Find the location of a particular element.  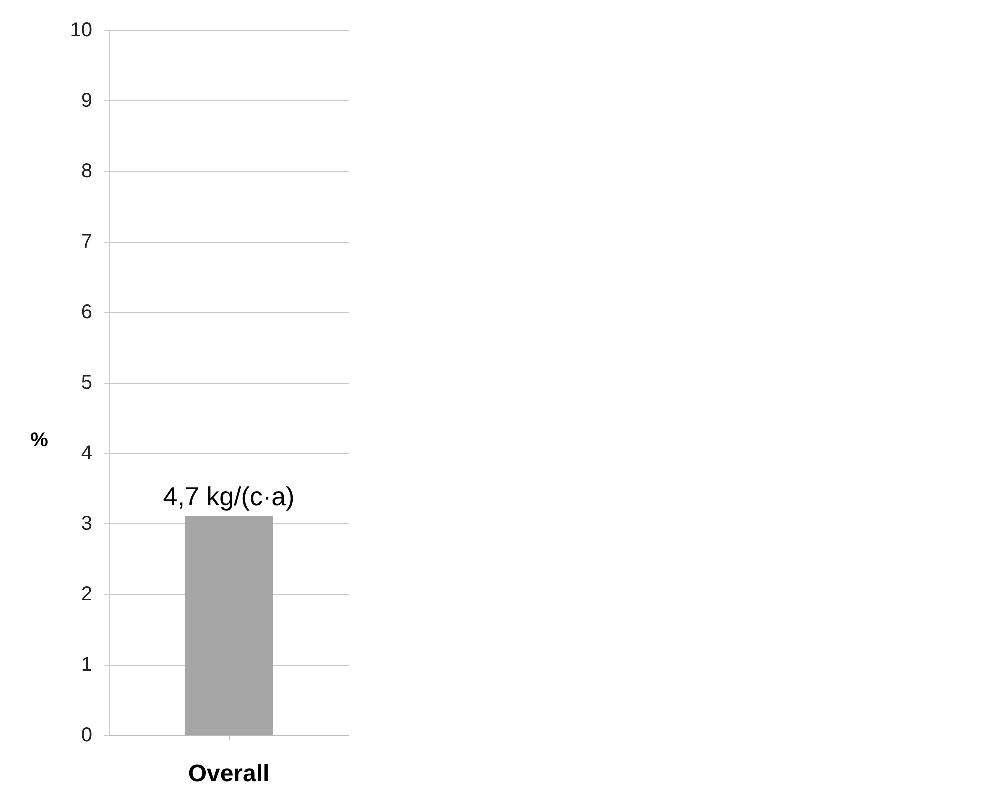

y-tick-label: 9 is located at coordinates (86, 101).